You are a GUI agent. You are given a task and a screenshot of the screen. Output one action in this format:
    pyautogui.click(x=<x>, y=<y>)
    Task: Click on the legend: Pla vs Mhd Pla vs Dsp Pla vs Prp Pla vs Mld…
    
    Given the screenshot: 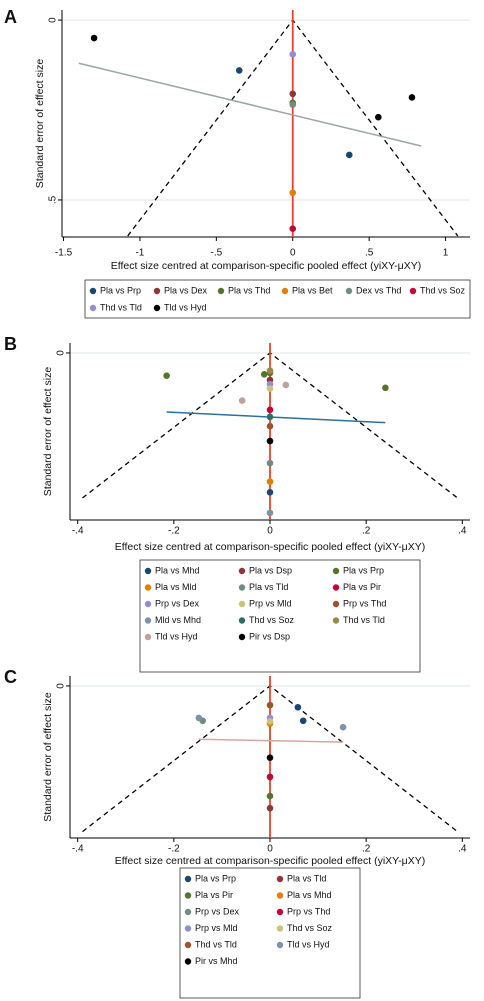 What is the action you would take?
    pyautogui.click(x=280, y=616)
    